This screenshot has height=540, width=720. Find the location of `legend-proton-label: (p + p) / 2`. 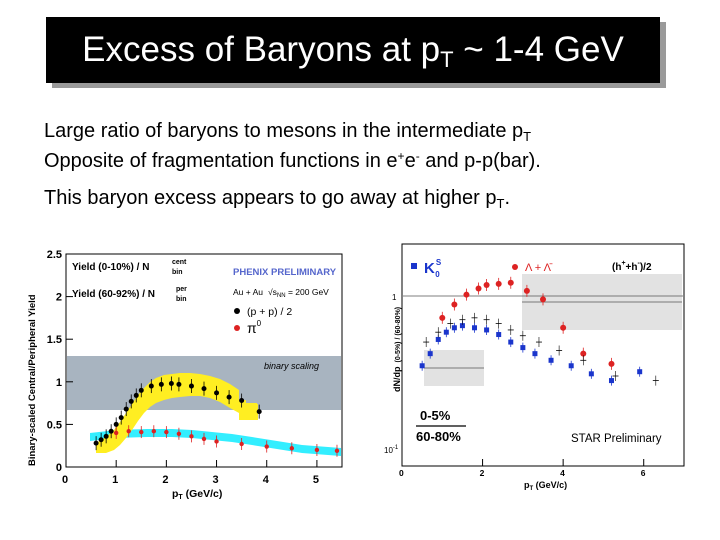

legend-proton-label: (p + p) / 2 is located at coordinates (269, 312).